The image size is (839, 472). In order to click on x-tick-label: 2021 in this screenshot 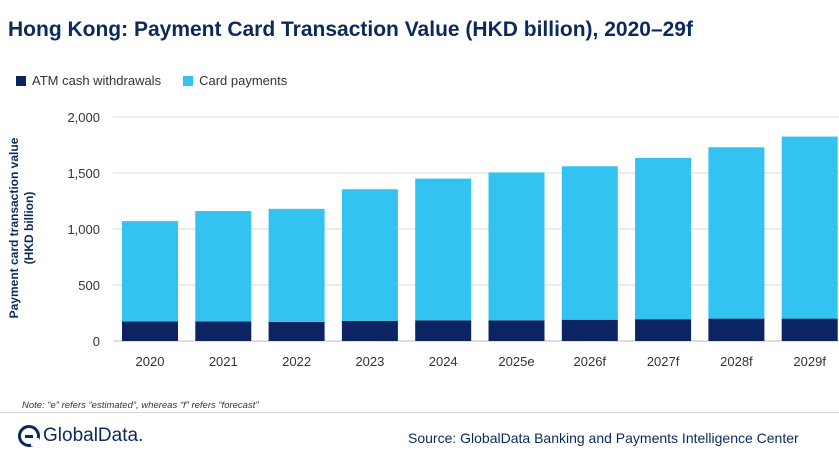, I will do `click(223, 361)`.